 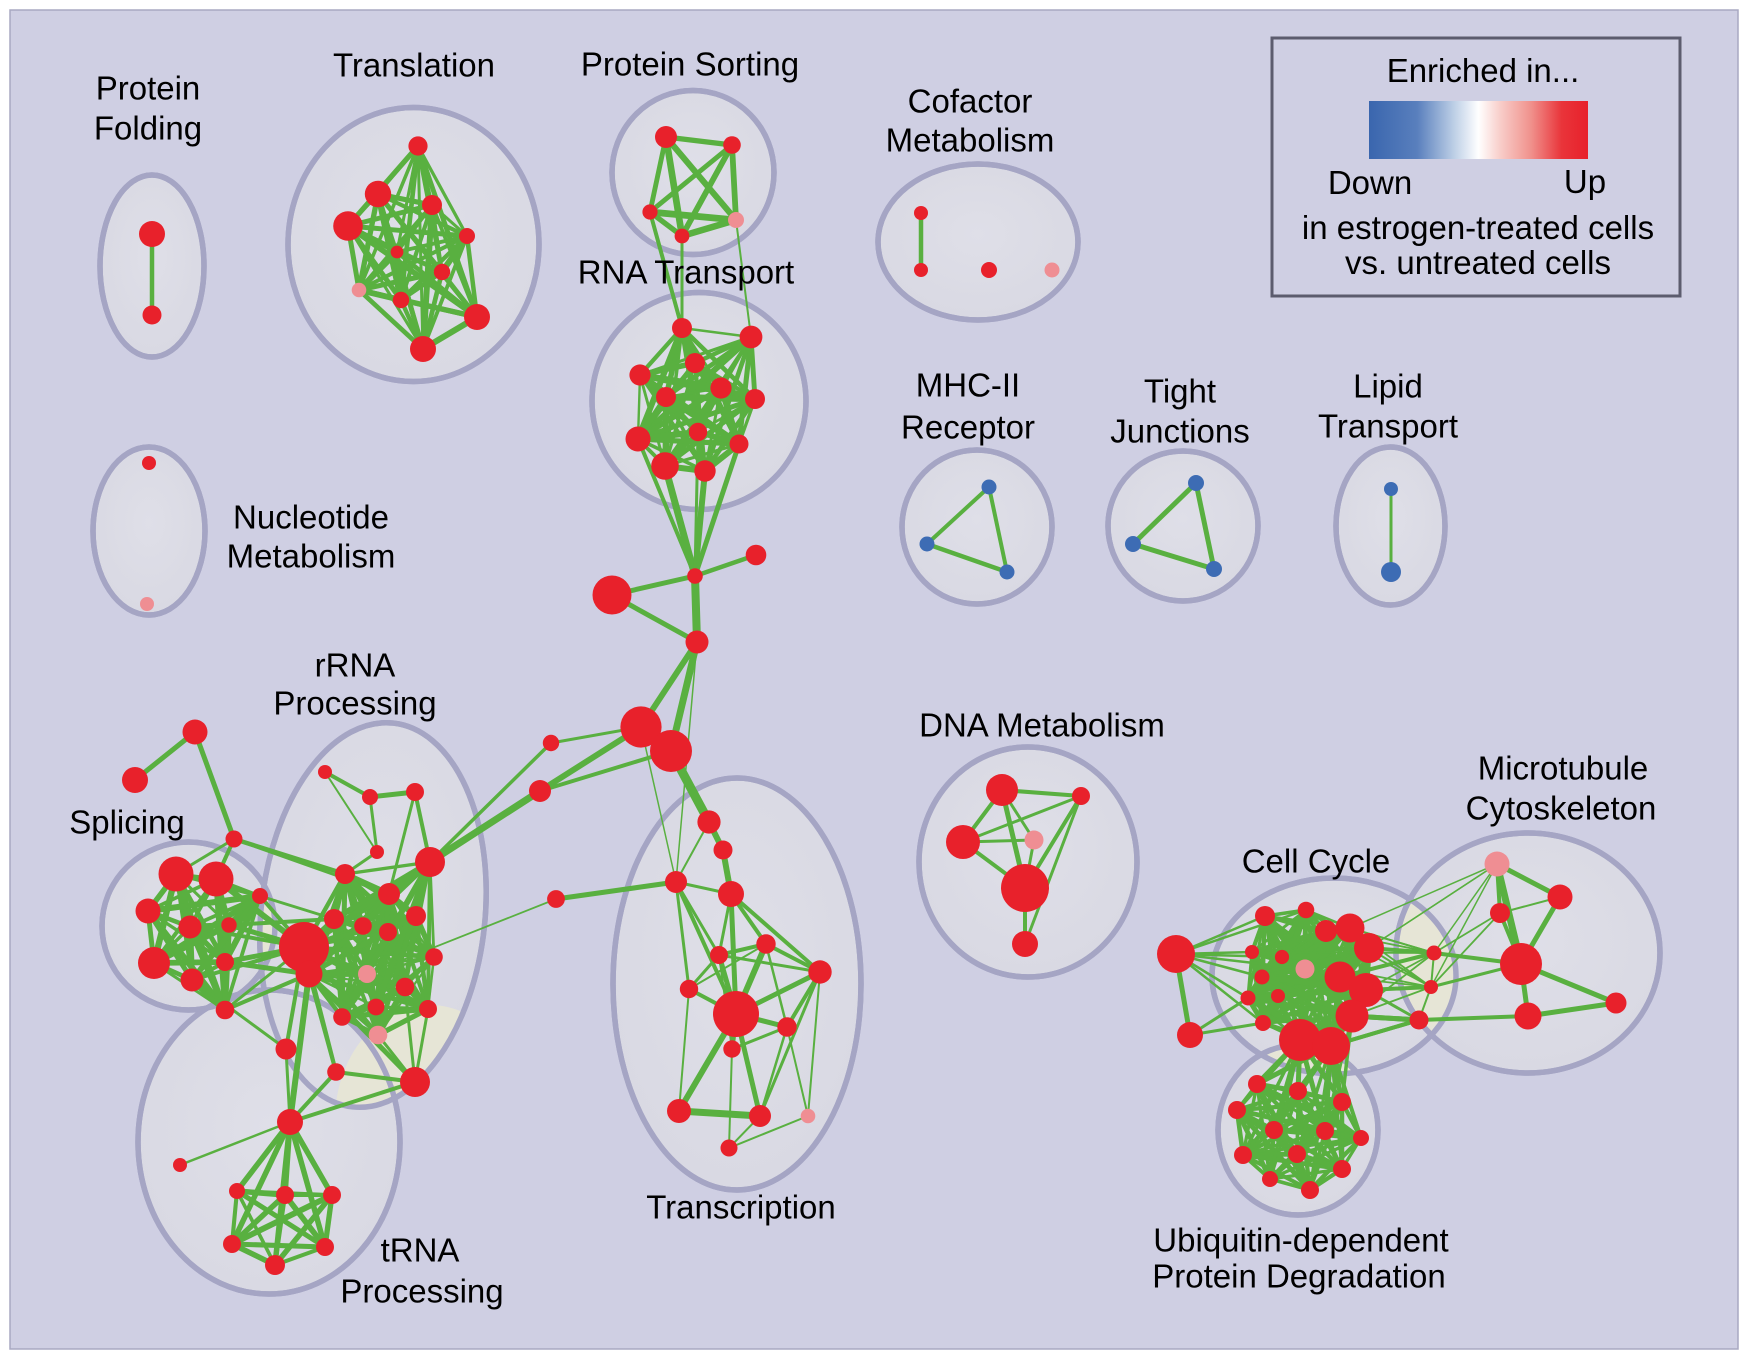 What do you see at coordinates (355, 665) in the screenshot?
I see `svg-text: rRNA` at bounding box center [355, 665].